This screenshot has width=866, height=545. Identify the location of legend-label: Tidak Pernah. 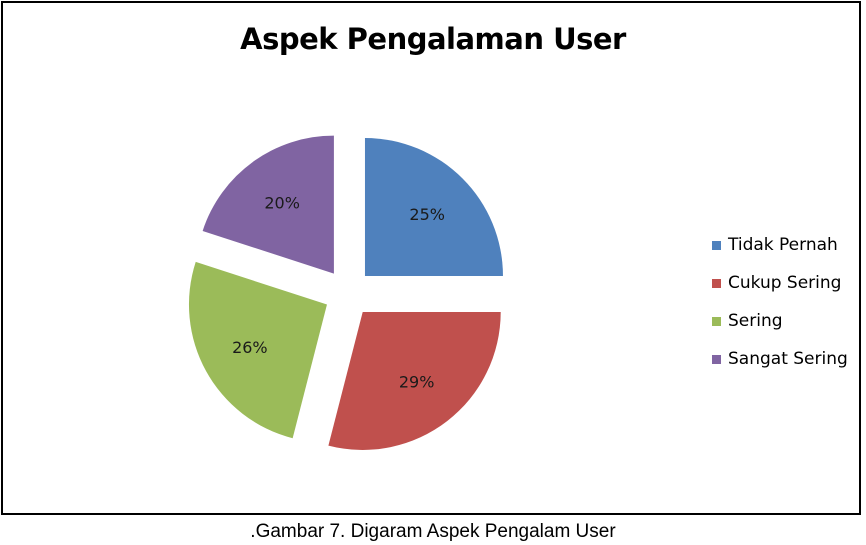
(783, 245).